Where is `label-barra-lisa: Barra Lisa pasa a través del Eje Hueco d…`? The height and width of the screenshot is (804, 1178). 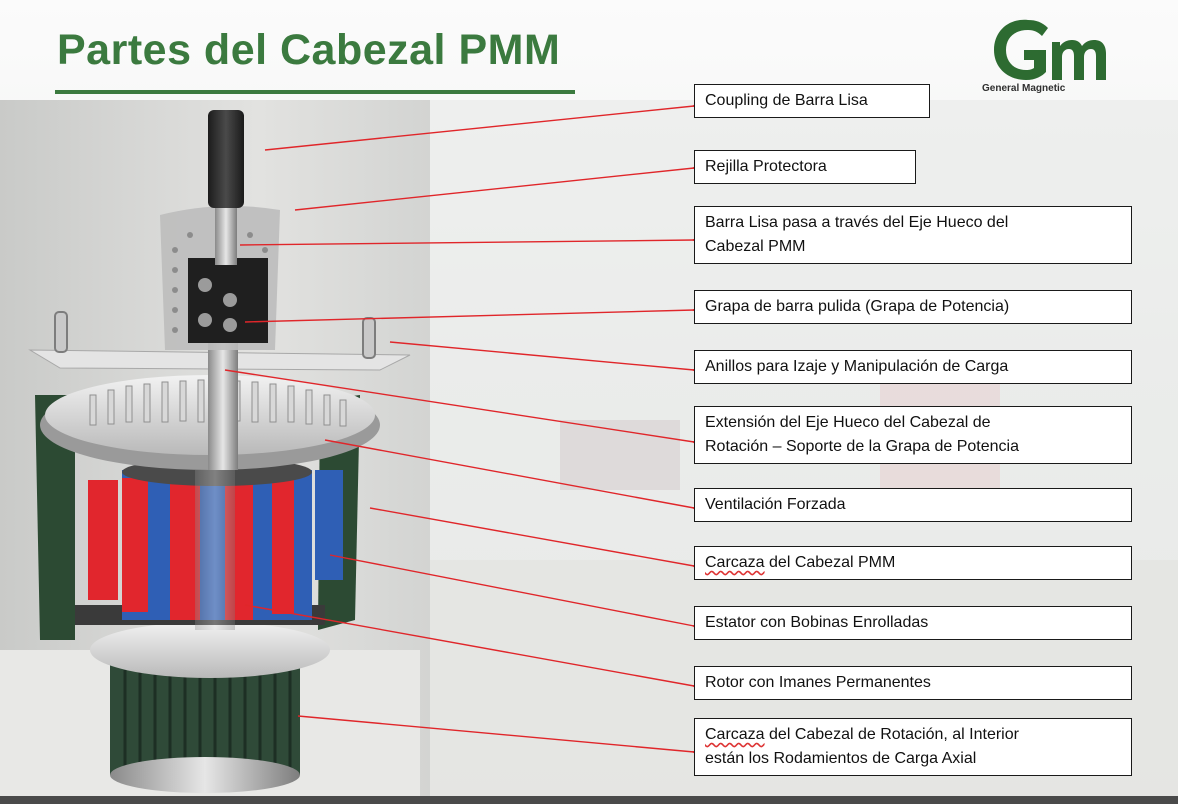
label-barra-lisa: Barra Lisa pasa a través del Eje Hueco d… is located at coordinates (913, 235).